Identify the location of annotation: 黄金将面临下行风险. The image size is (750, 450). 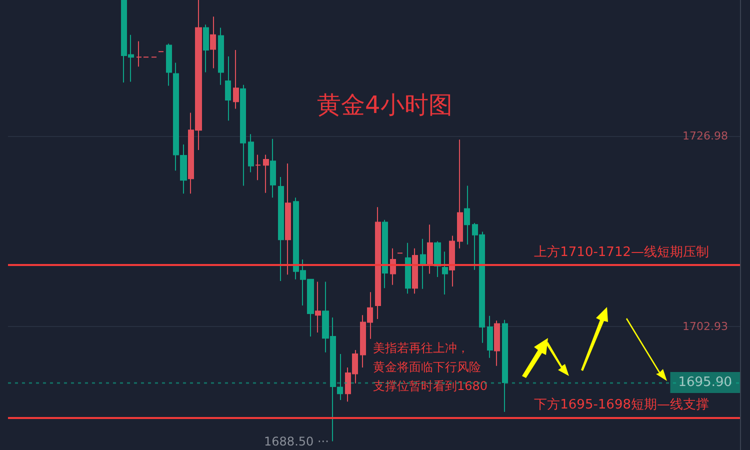
(427, 367).